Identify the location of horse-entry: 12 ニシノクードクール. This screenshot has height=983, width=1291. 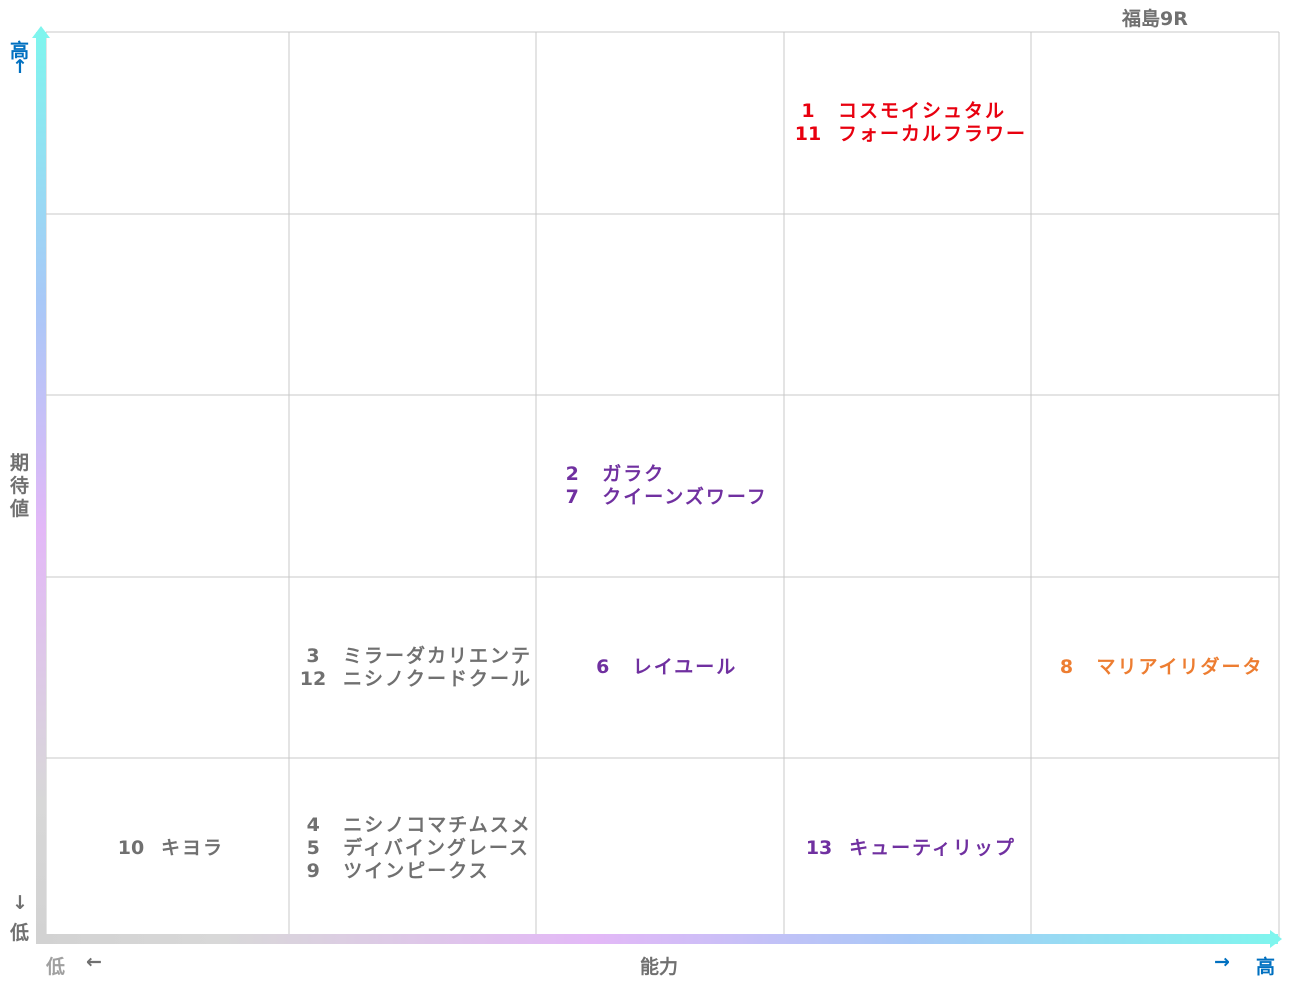
(412, 679).